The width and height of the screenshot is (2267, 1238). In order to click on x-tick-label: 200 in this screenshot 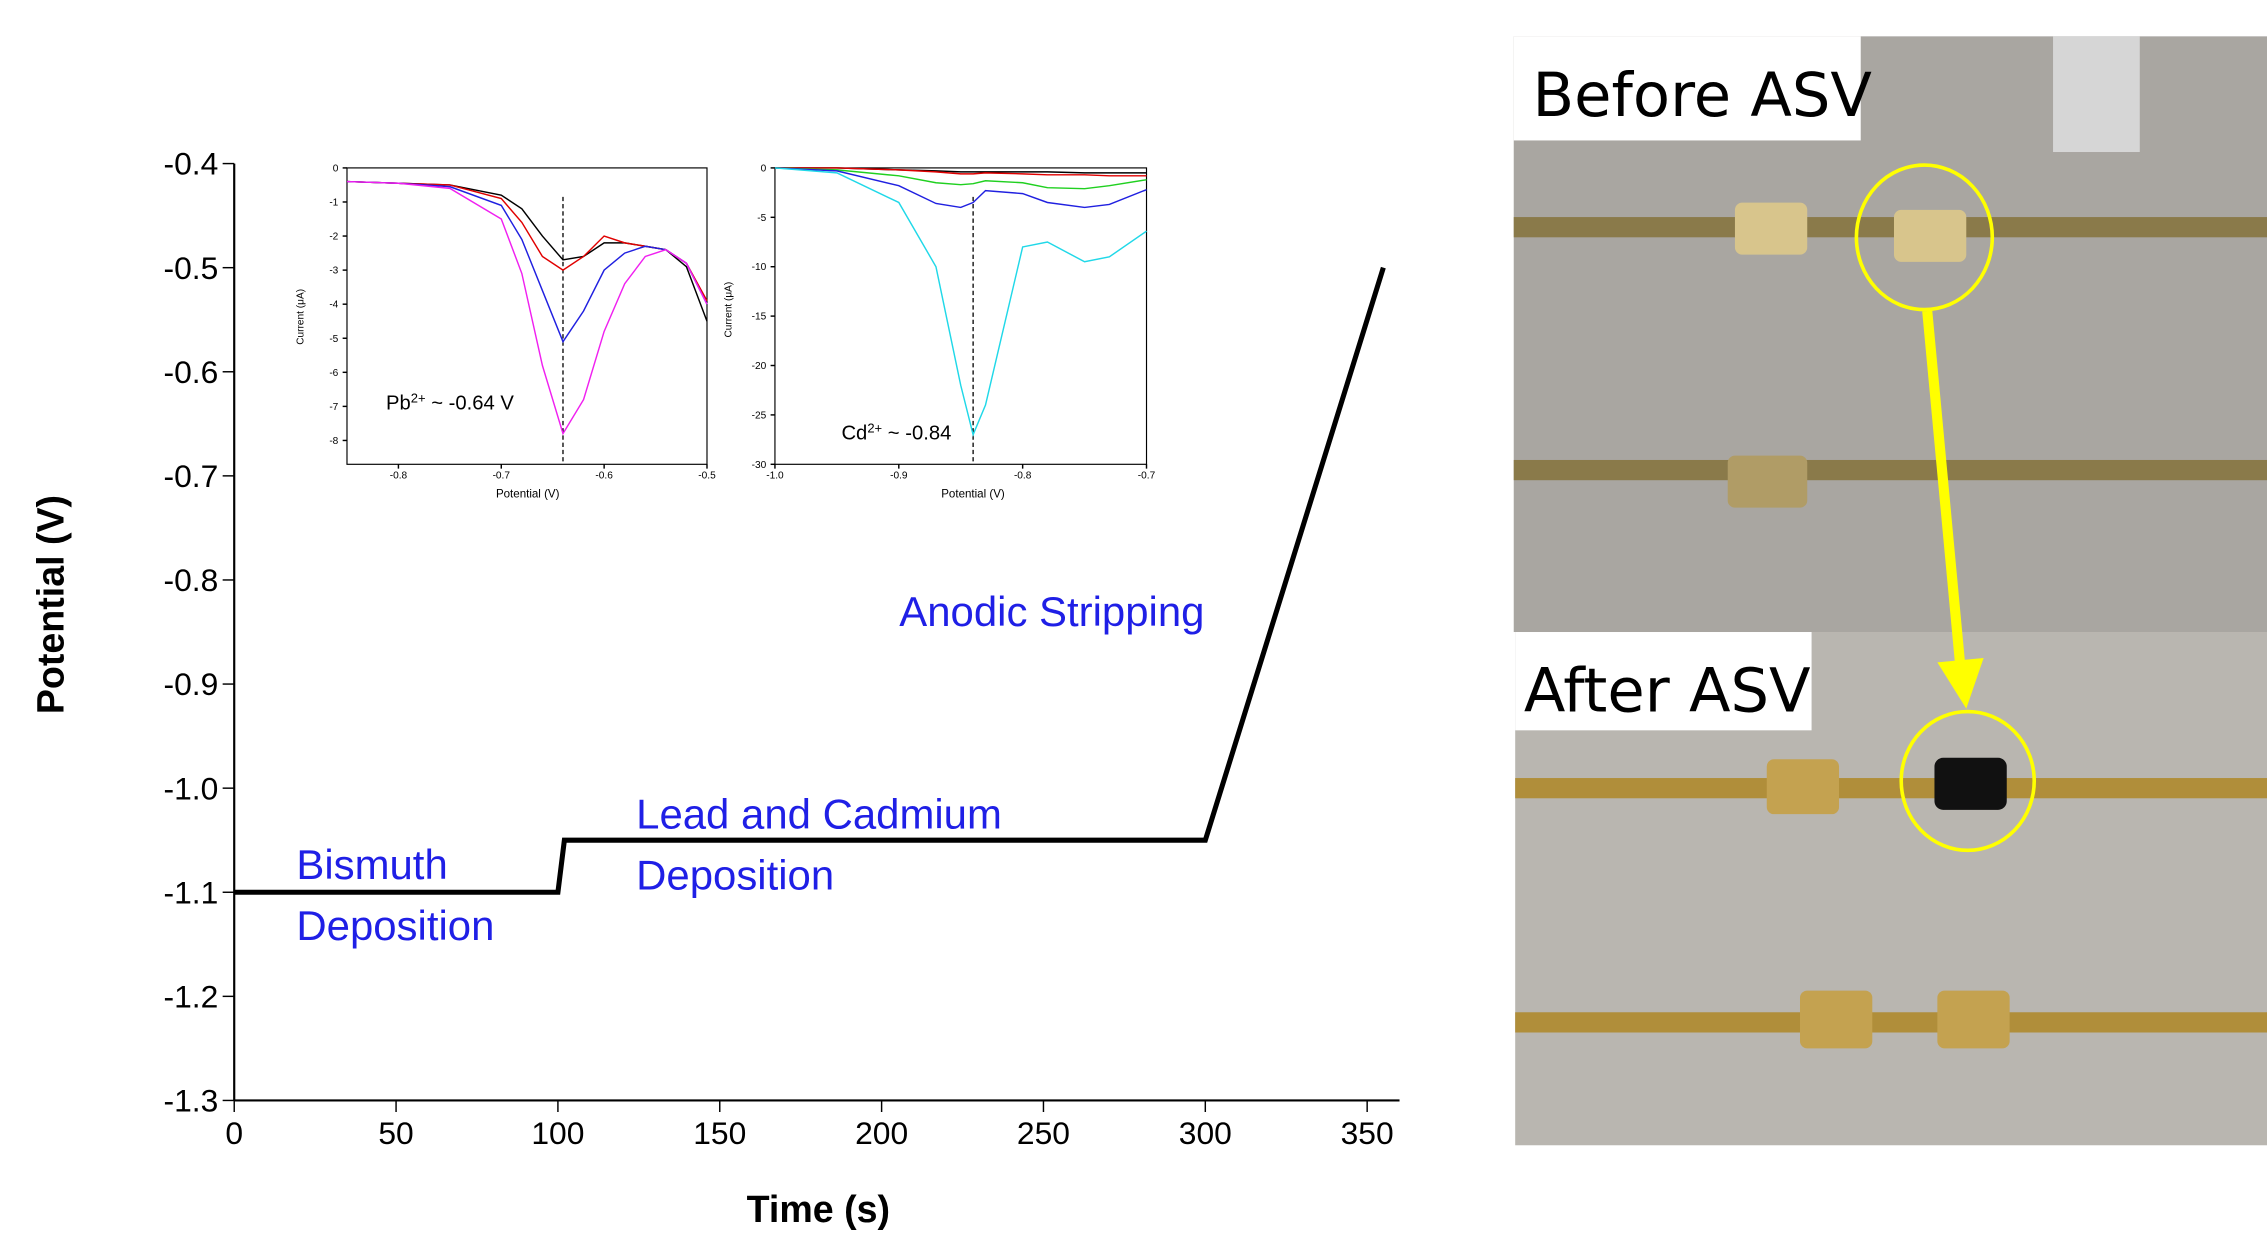, I will do `click(881, 1133)`.